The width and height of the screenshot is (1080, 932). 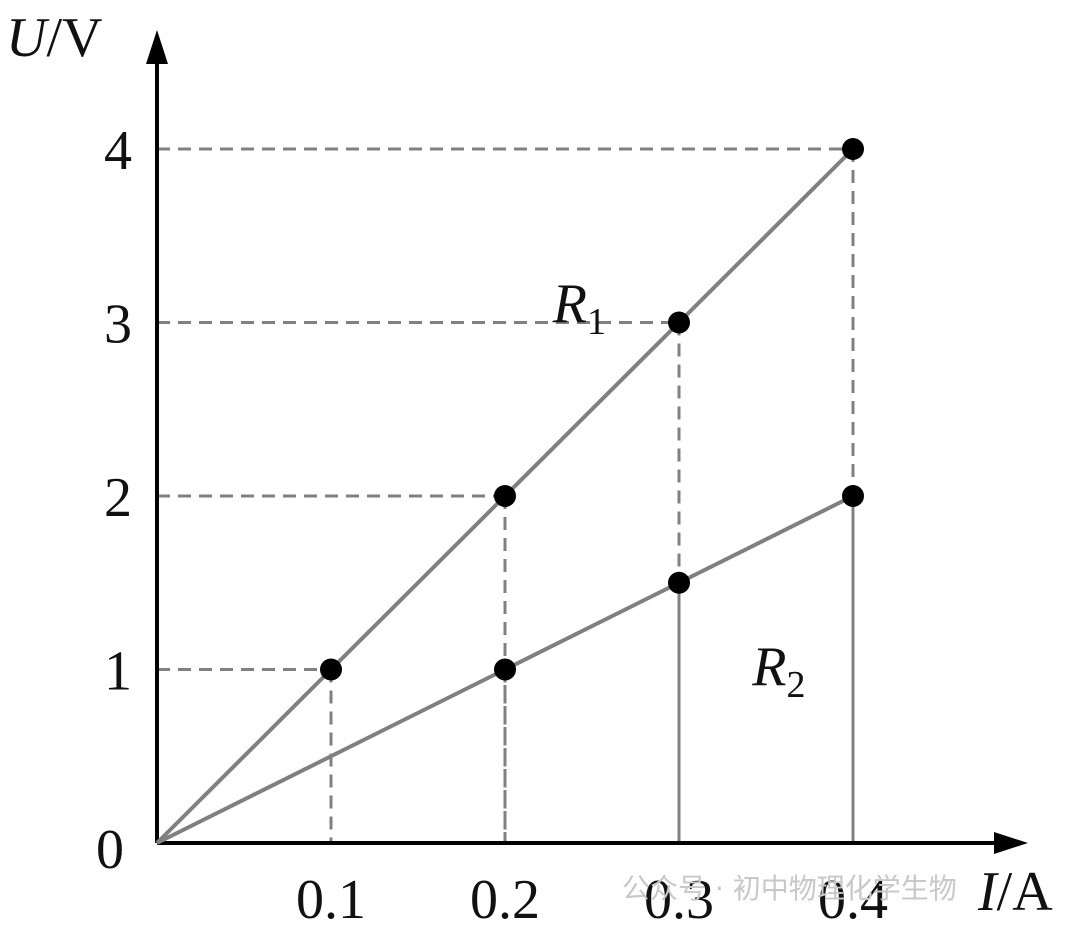 I want to click on origin-label: 0, so click(x=110, y=850).